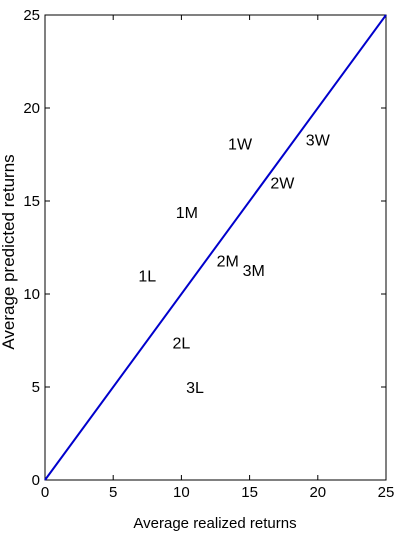 The width and height of the screenshot is (399, 542). What do you see at coordinates (254, 271) in the screenshot?
I see `point-label-3m: 3M` at bounding box center [254, 271].